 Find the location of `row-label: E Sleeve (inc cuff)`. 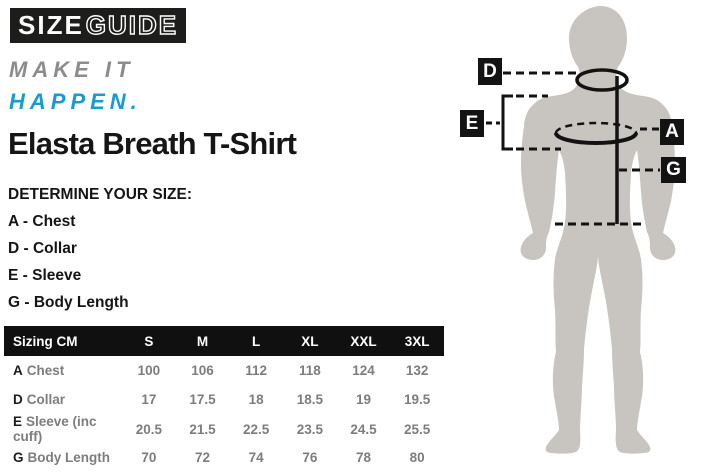

row-label: E Sleeve (inc cuff) is located at coordinates (63, 429).